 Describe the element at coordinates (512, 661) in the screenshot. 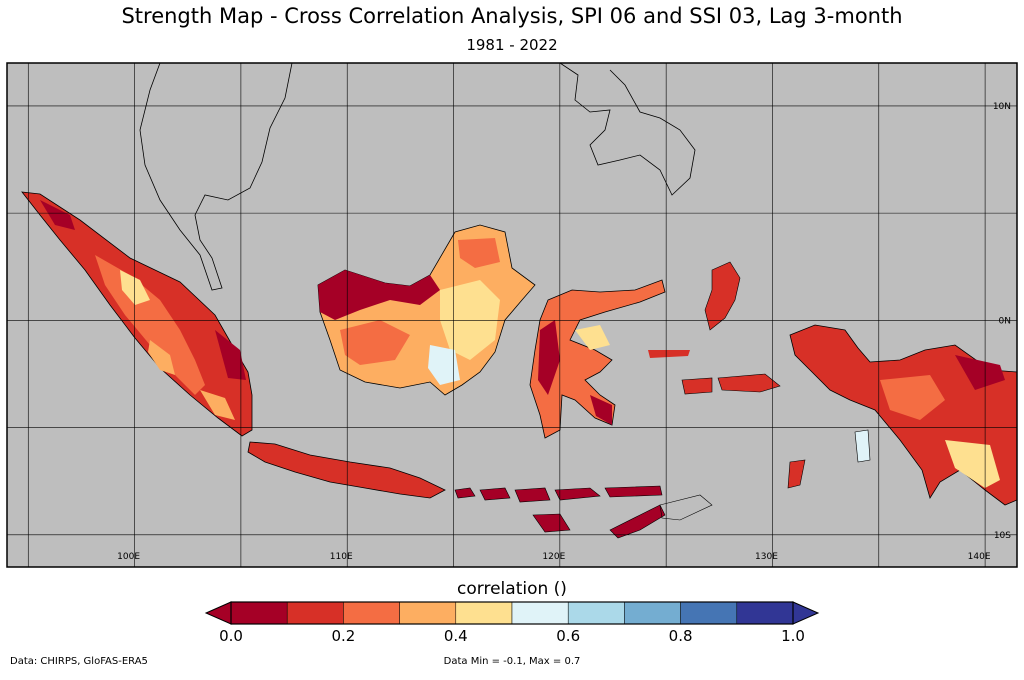

I see `data-range-note: Data Min = -0.1, Max = 0.7` at that location.